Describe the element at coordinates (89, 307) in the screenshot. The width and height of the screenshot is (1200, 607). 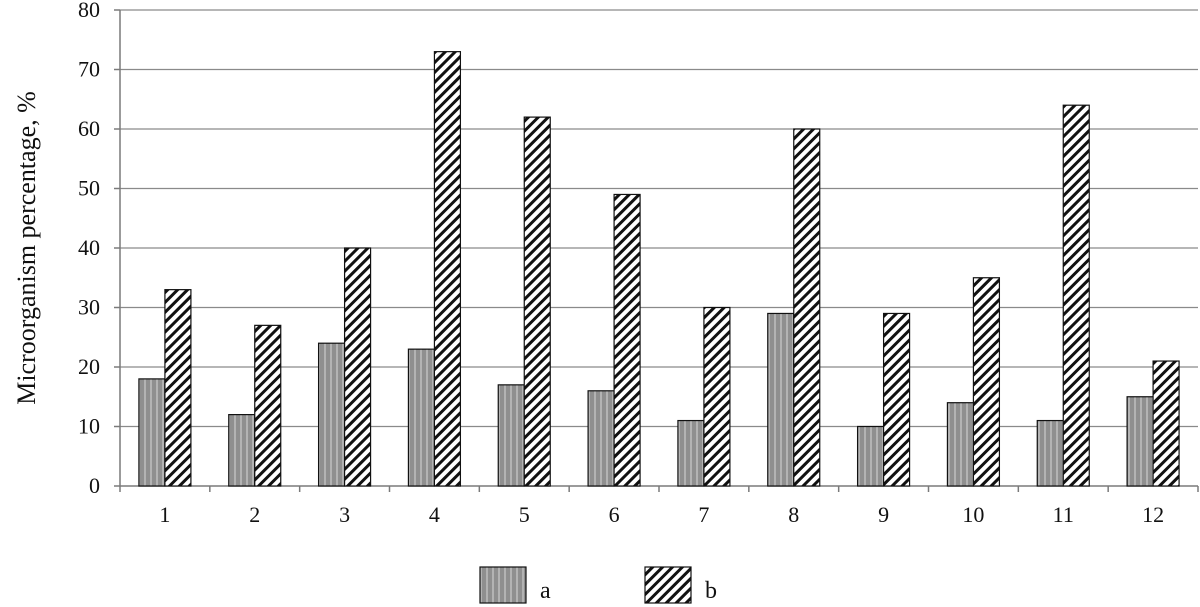
I see `y-tick-label: 30` at that location.